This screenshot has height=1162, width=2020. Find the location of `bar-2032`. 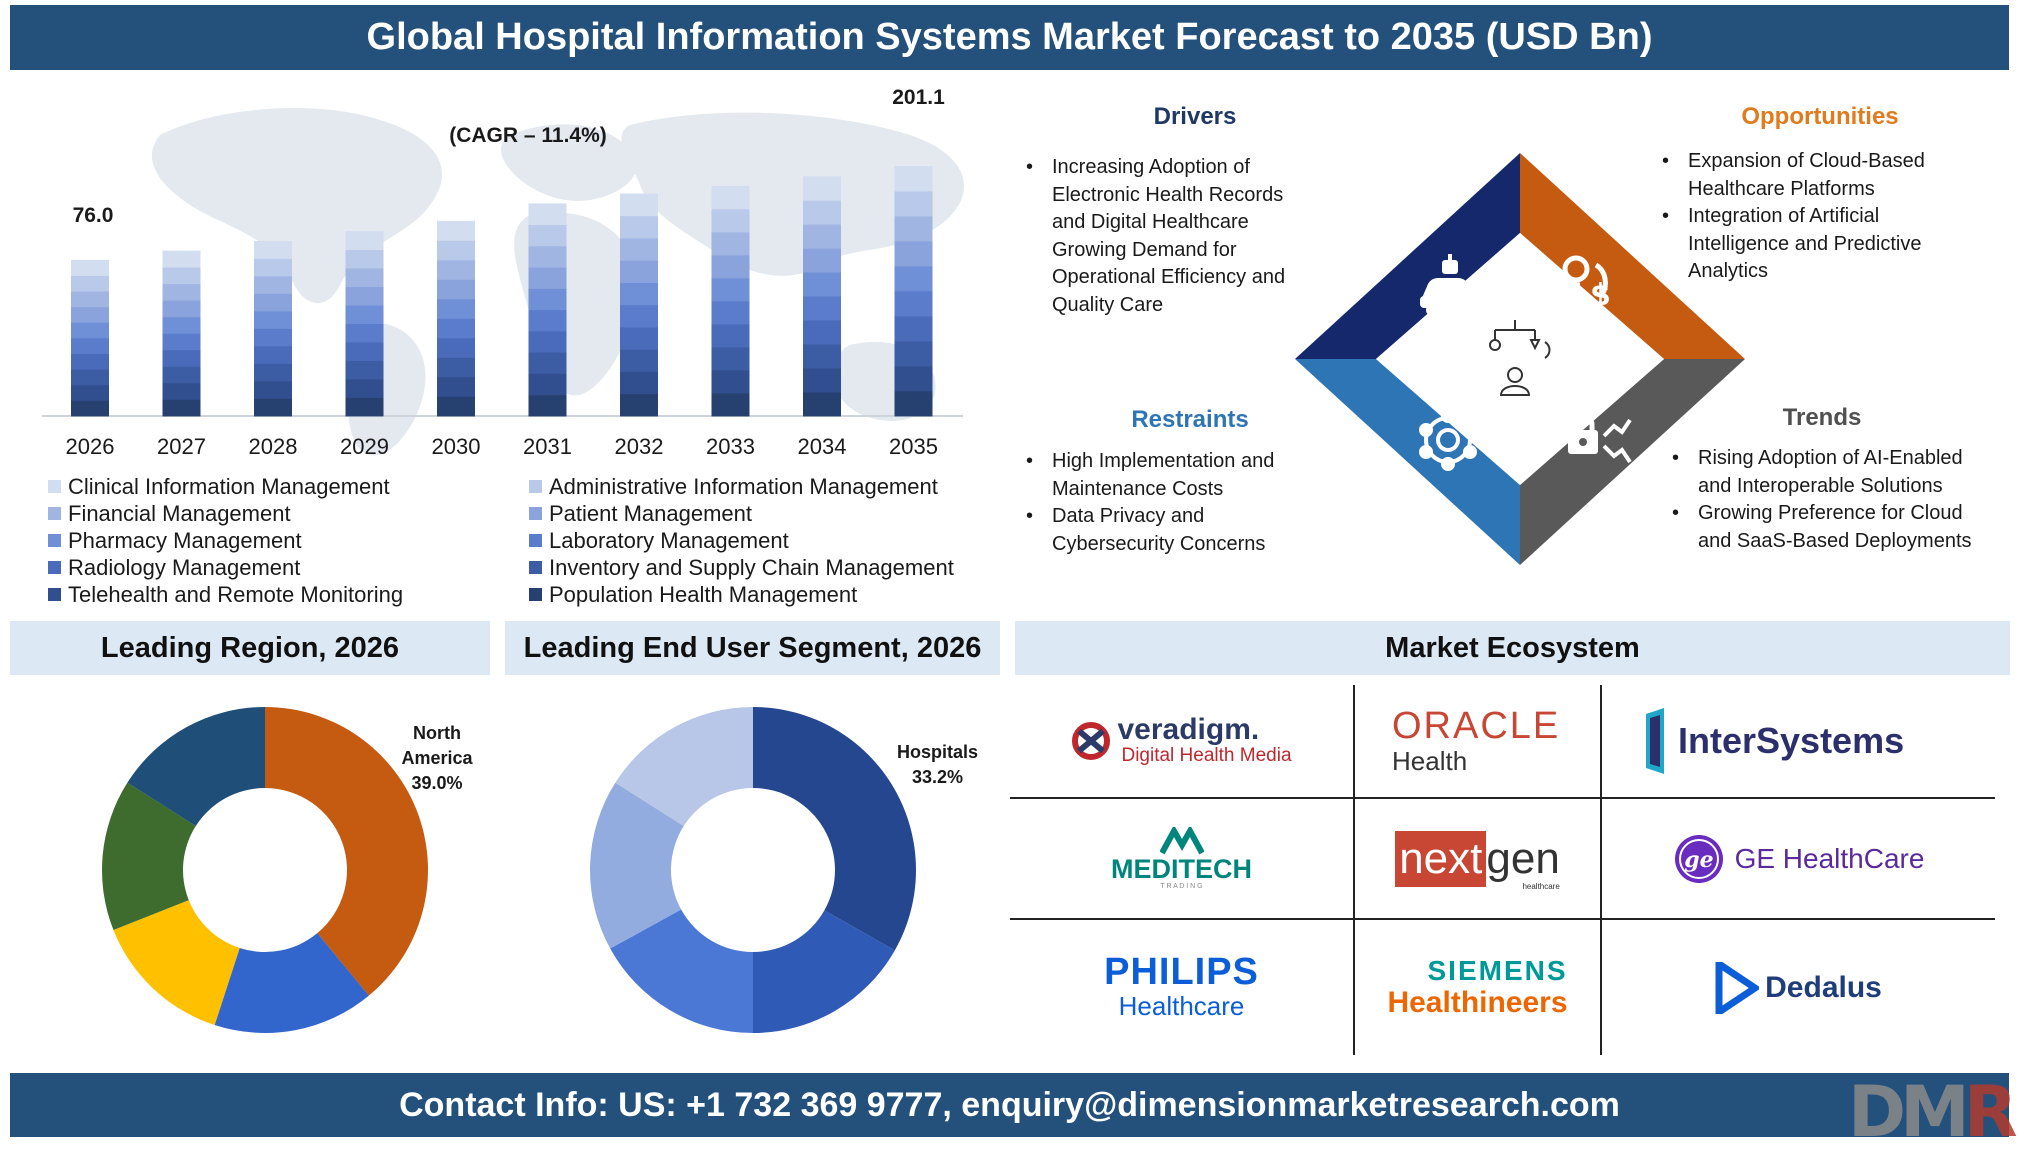

bar-2032 is located at coordinates (639, 305).